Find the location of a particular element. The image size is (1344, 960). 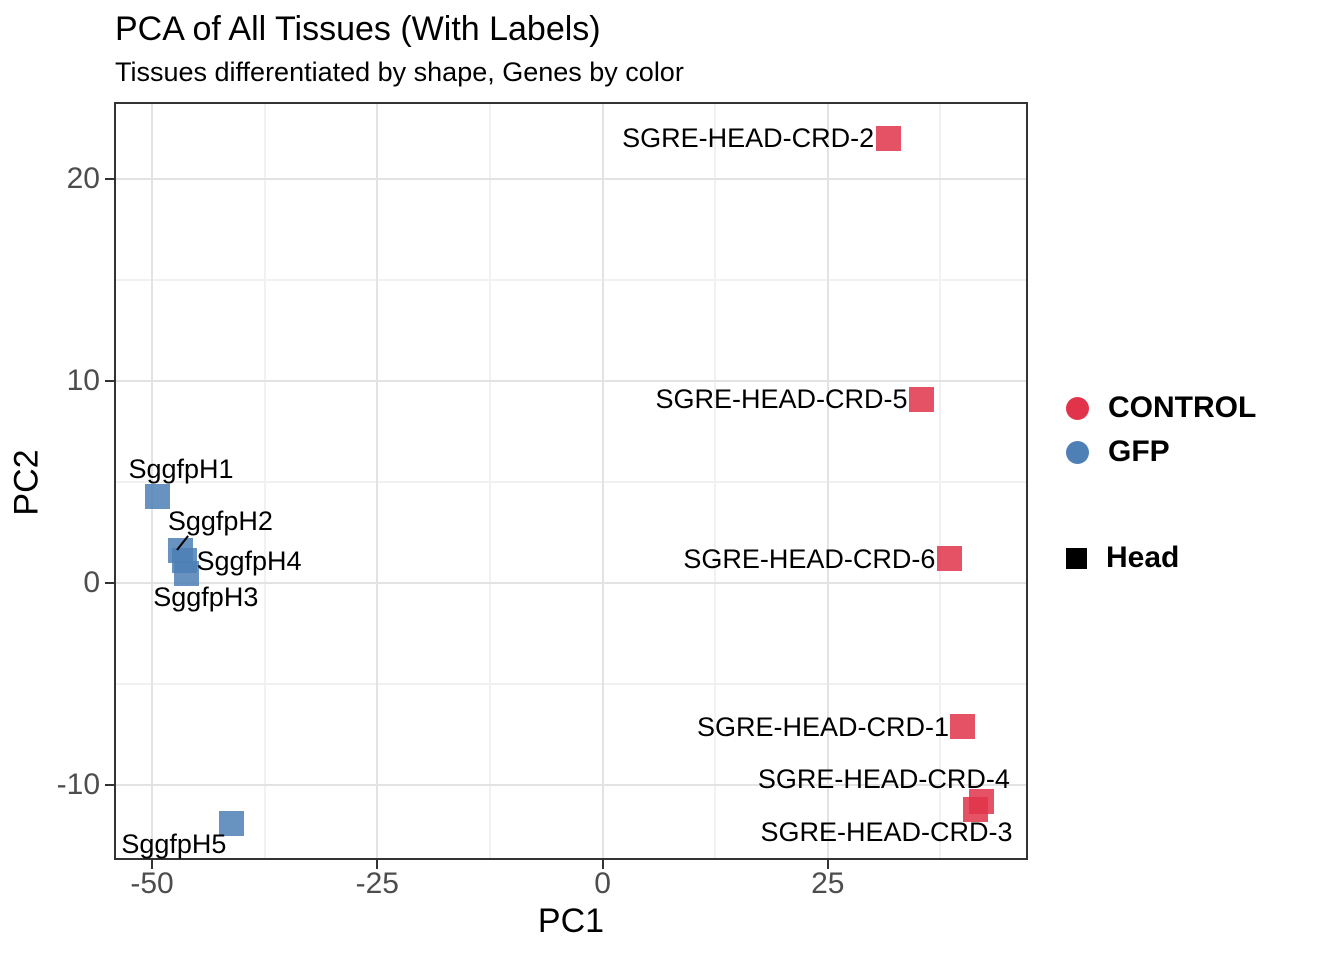

point-label-sggfph4: SggfpH4 is located at coordinates (249, 560).